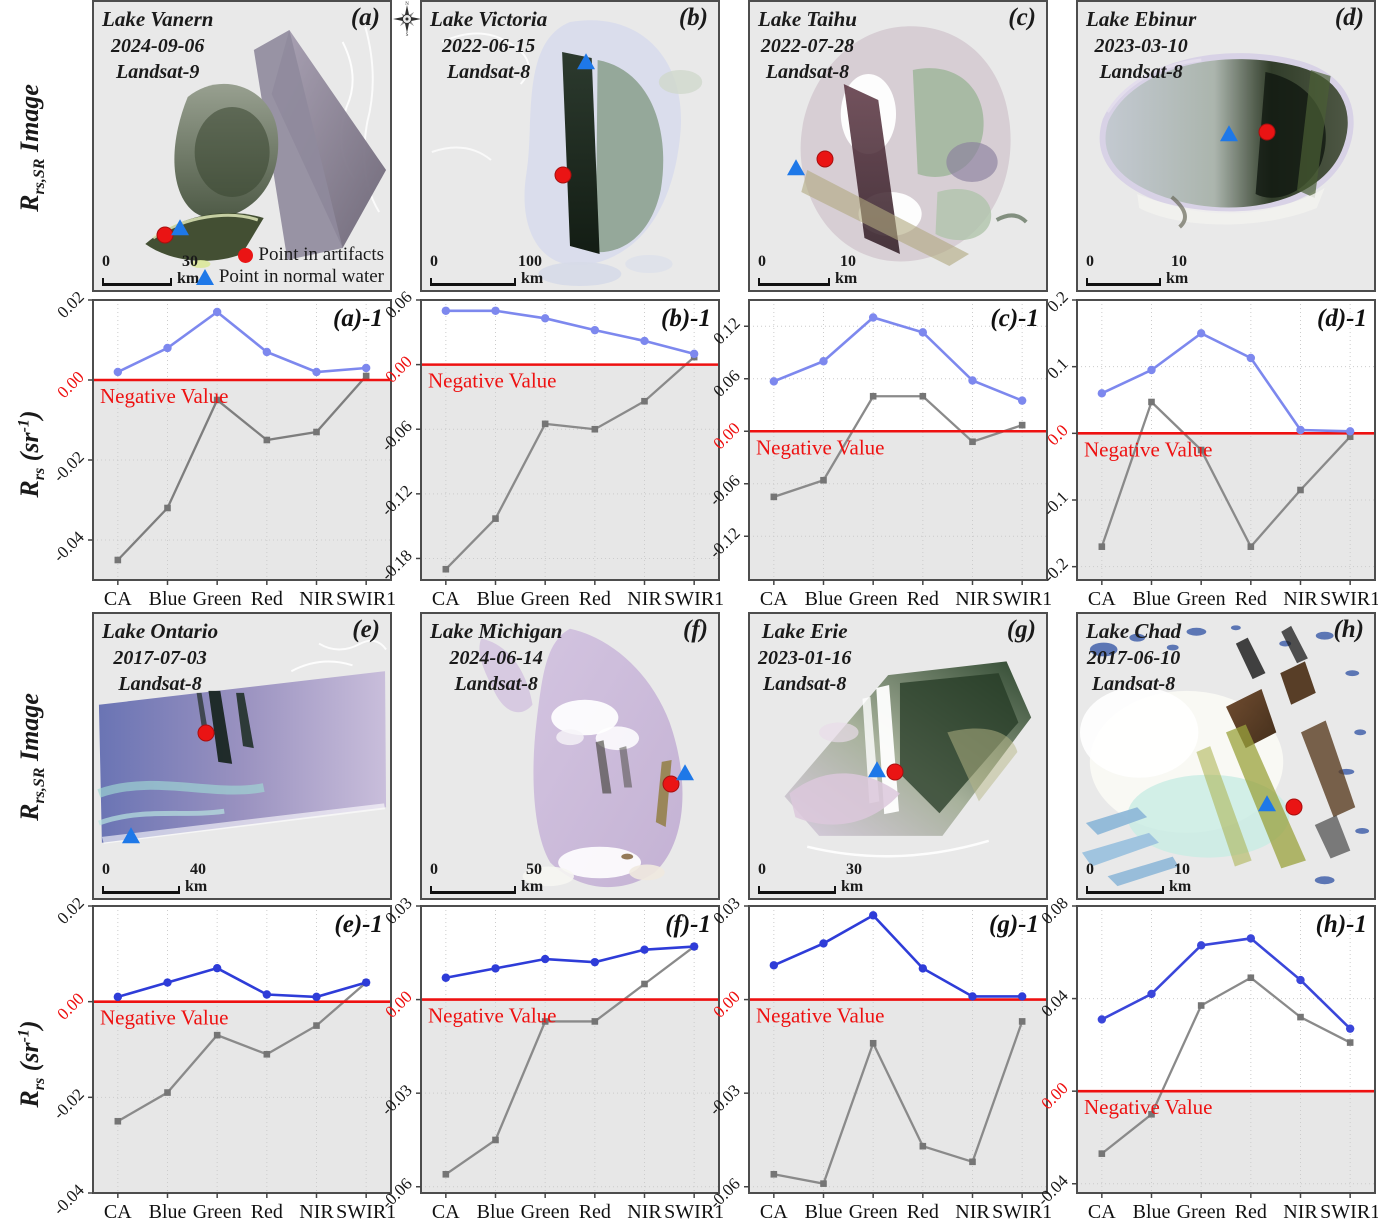 This screenshot has width=1378, height=1225. I want to click on image-date: 2023-01-16, so click(805, 658).